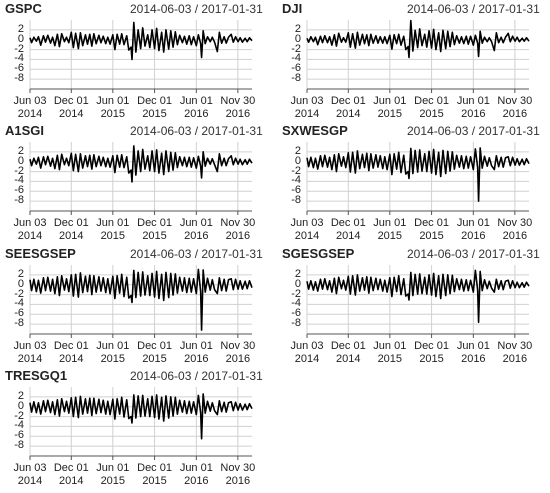  Describe the element at coordinates (25, 130) in the screenshot. I see `panel-title: A1SGI` at that location.